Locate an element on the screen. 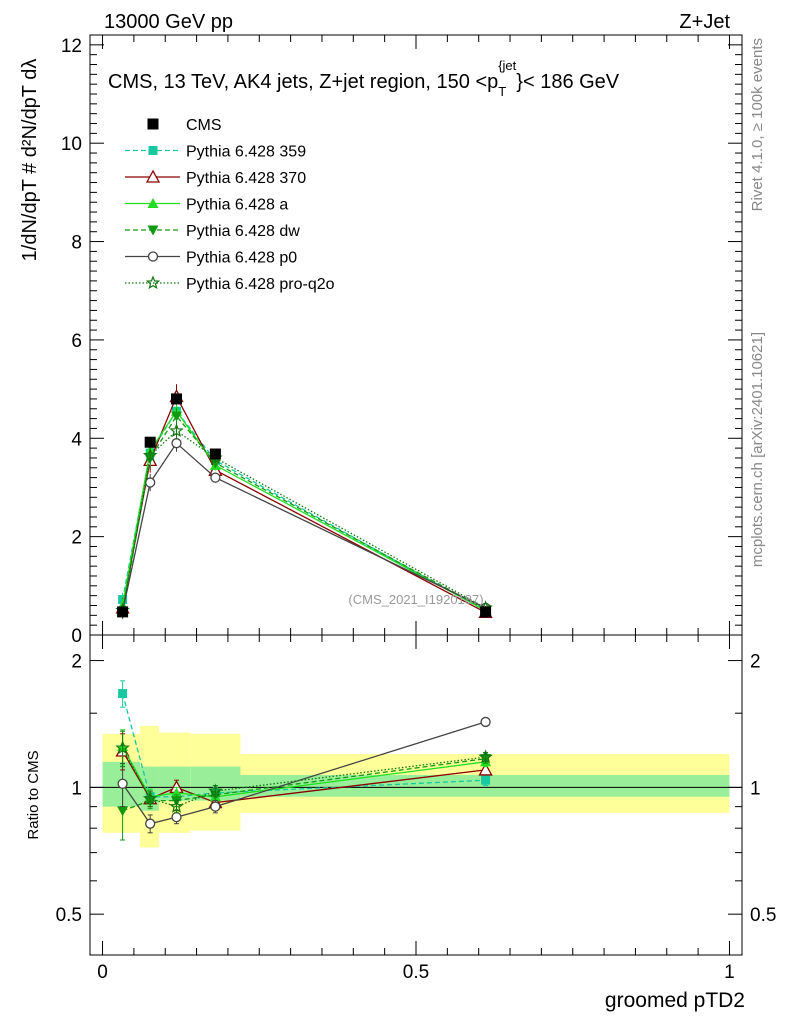 This screenshot has width=786, height=1024. main-series-cms is located at coordinates (304, 505).